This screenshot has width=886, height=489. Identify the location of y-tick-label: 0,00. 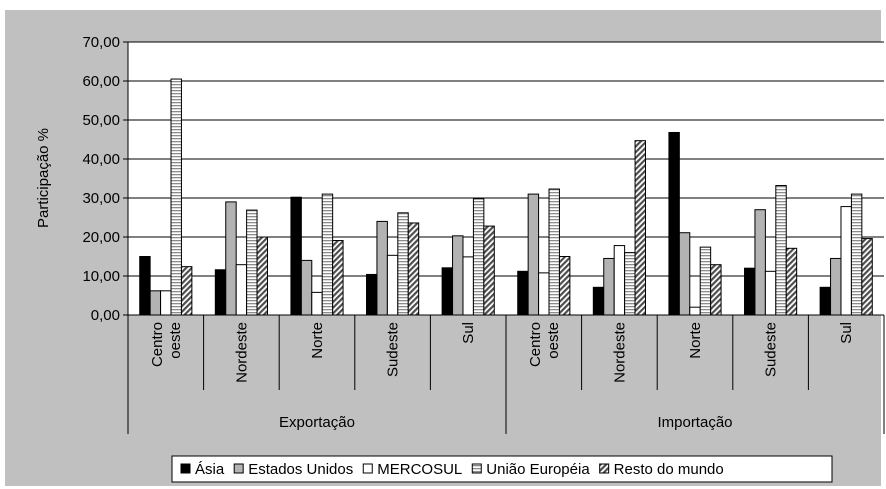
(105, 315).